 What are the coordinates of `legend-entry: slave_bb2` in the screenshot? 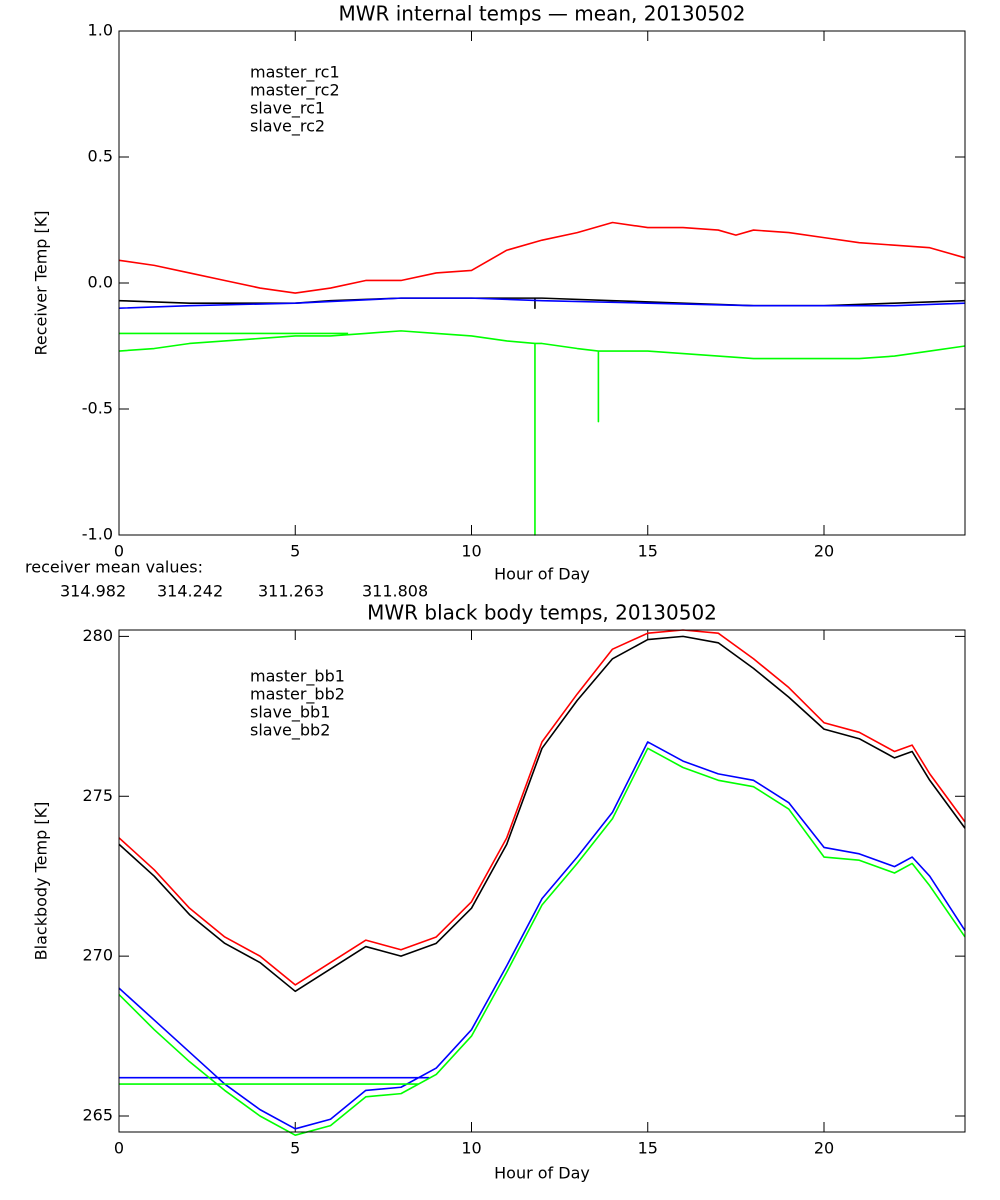 It's located at (290, 731).